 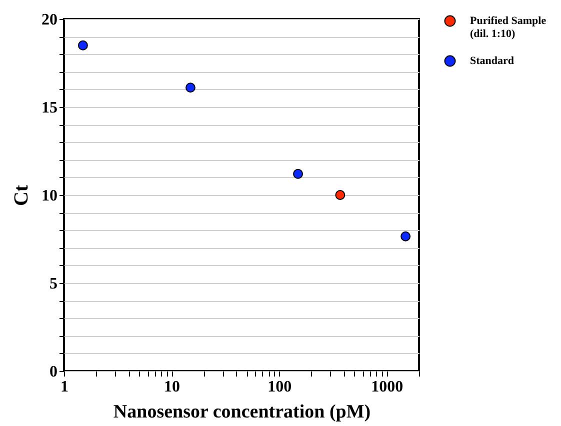 I want to click on y-tick-label: 0, so click(x=54, y=372).